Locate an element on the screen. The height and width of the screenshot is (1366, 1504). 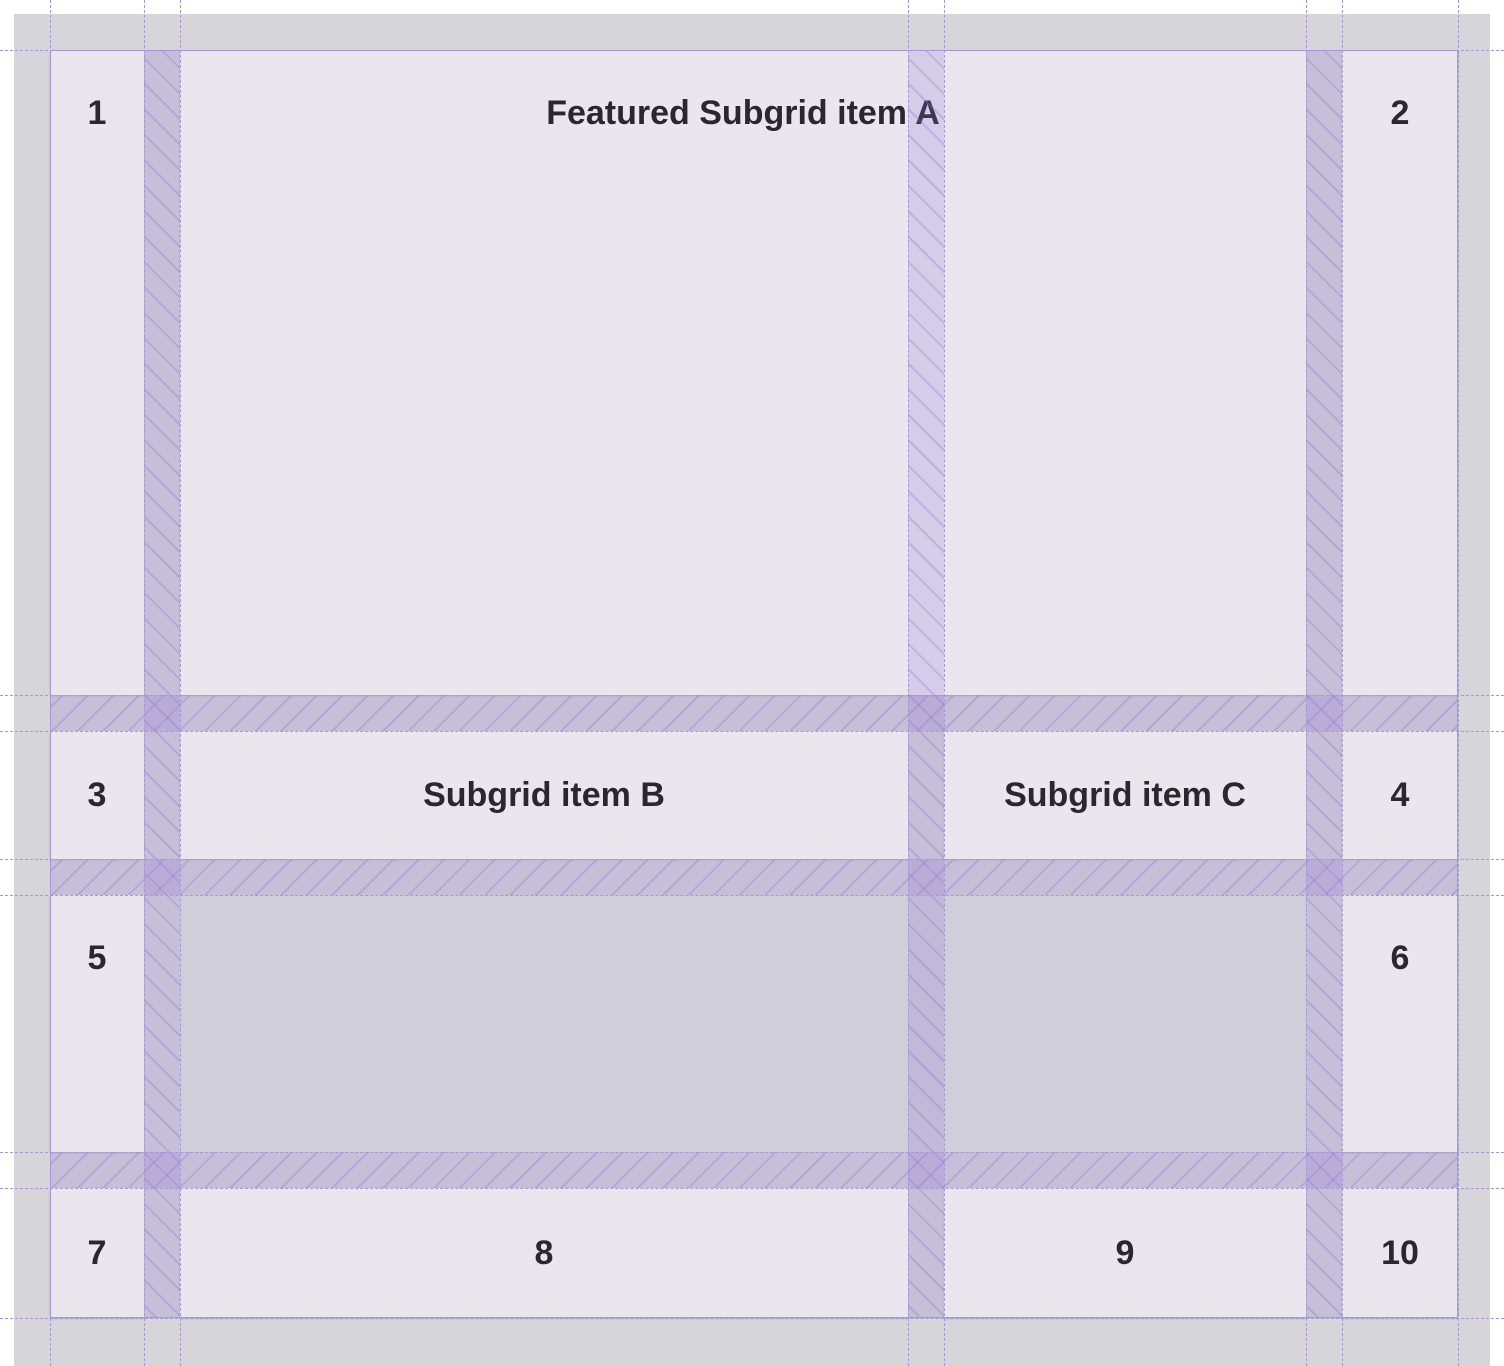
item-label: 3 is located at coordinates (97, 794).